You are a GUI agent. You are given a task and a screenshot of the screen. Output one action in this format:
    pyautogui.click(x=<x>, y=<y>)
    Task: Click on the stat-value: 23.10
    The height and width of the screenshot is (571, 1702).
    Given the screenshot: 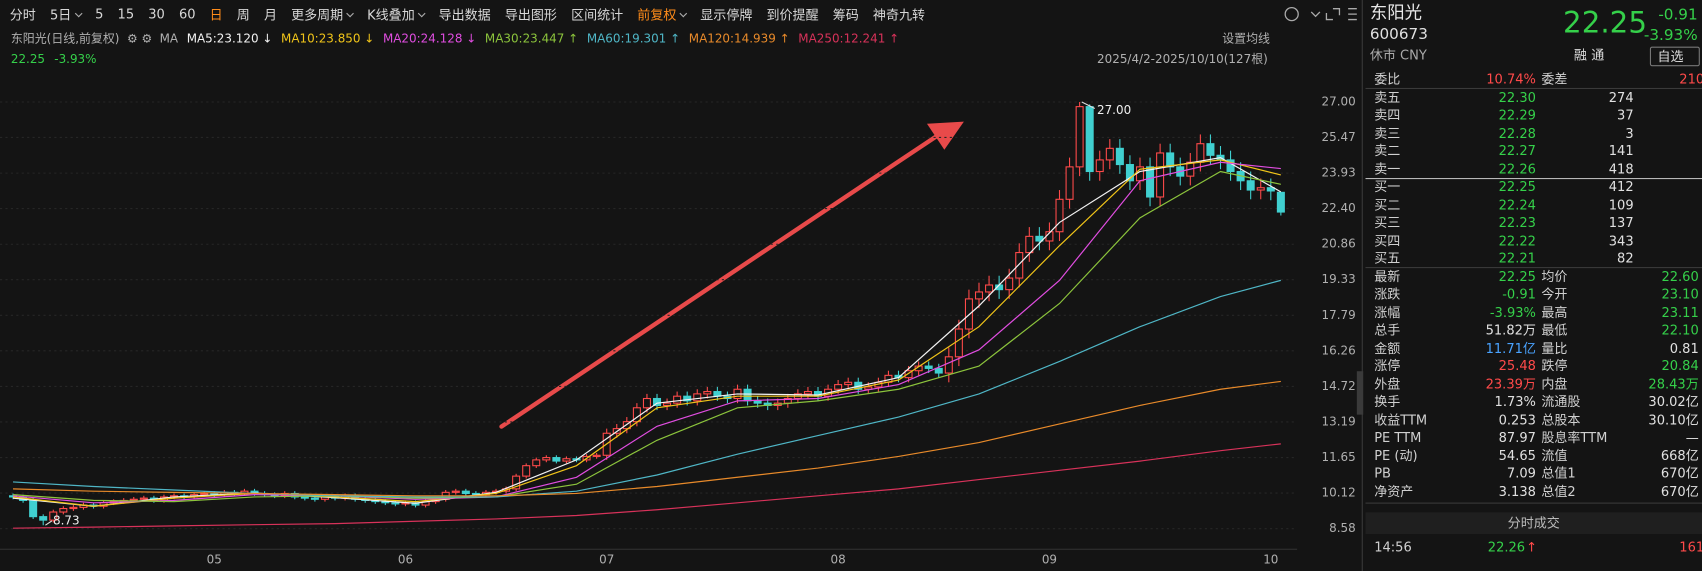 What is the action you would take?
    pyautogui.click(x=1680, y=294)
    